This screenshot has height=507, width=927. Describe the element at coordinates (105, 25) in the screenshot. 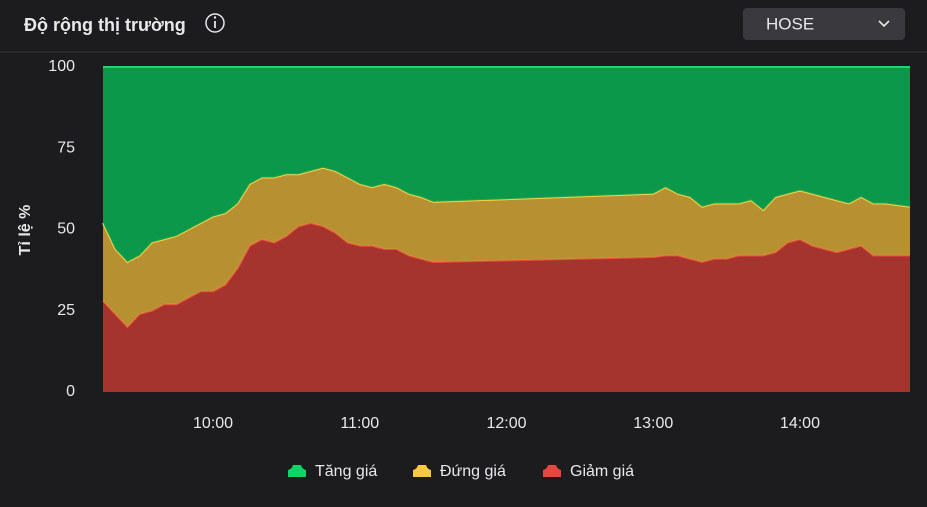

I see `widget-title: Độ rộng thị trường` at that location.